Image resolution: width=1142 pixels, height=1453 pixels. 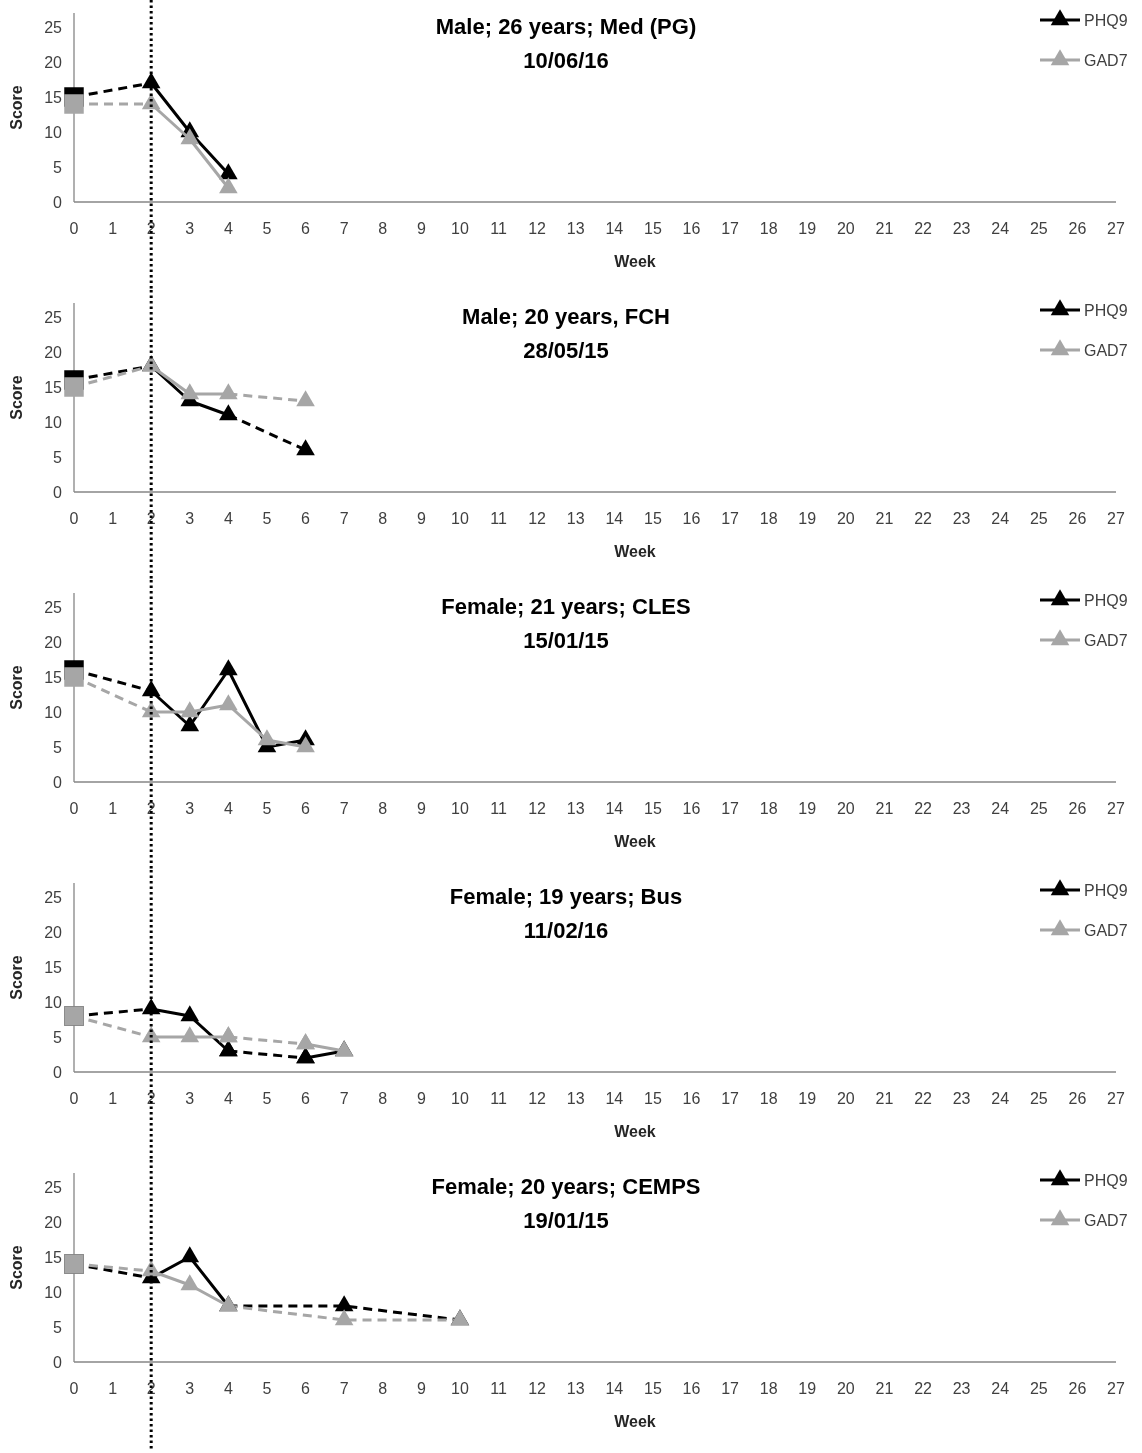 I want to click on x-tick-label: 15, so click(x=652, y=808).